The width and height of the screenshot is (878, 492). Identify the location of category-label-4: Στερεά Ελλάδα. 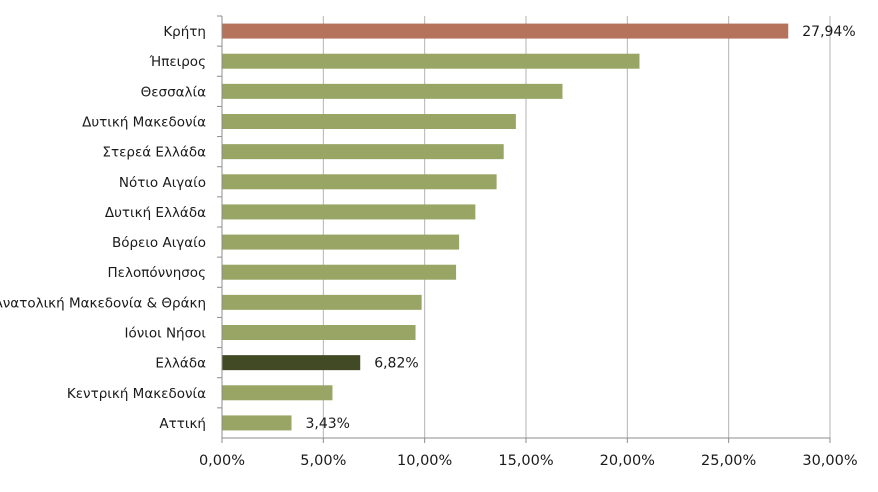
(154, 153).